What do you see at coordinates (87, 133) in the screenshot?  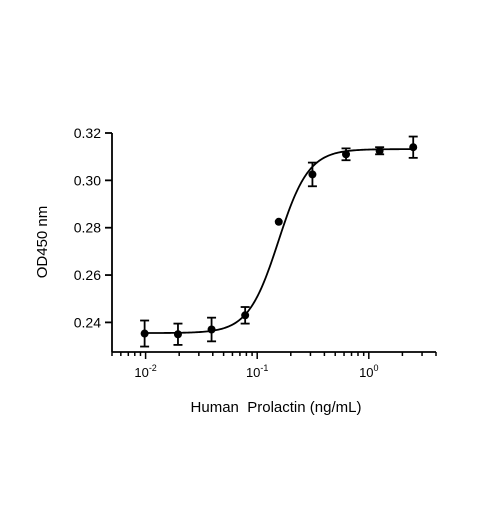 I see `y-tick-label: 0.32` at bounding box center [87, 133].